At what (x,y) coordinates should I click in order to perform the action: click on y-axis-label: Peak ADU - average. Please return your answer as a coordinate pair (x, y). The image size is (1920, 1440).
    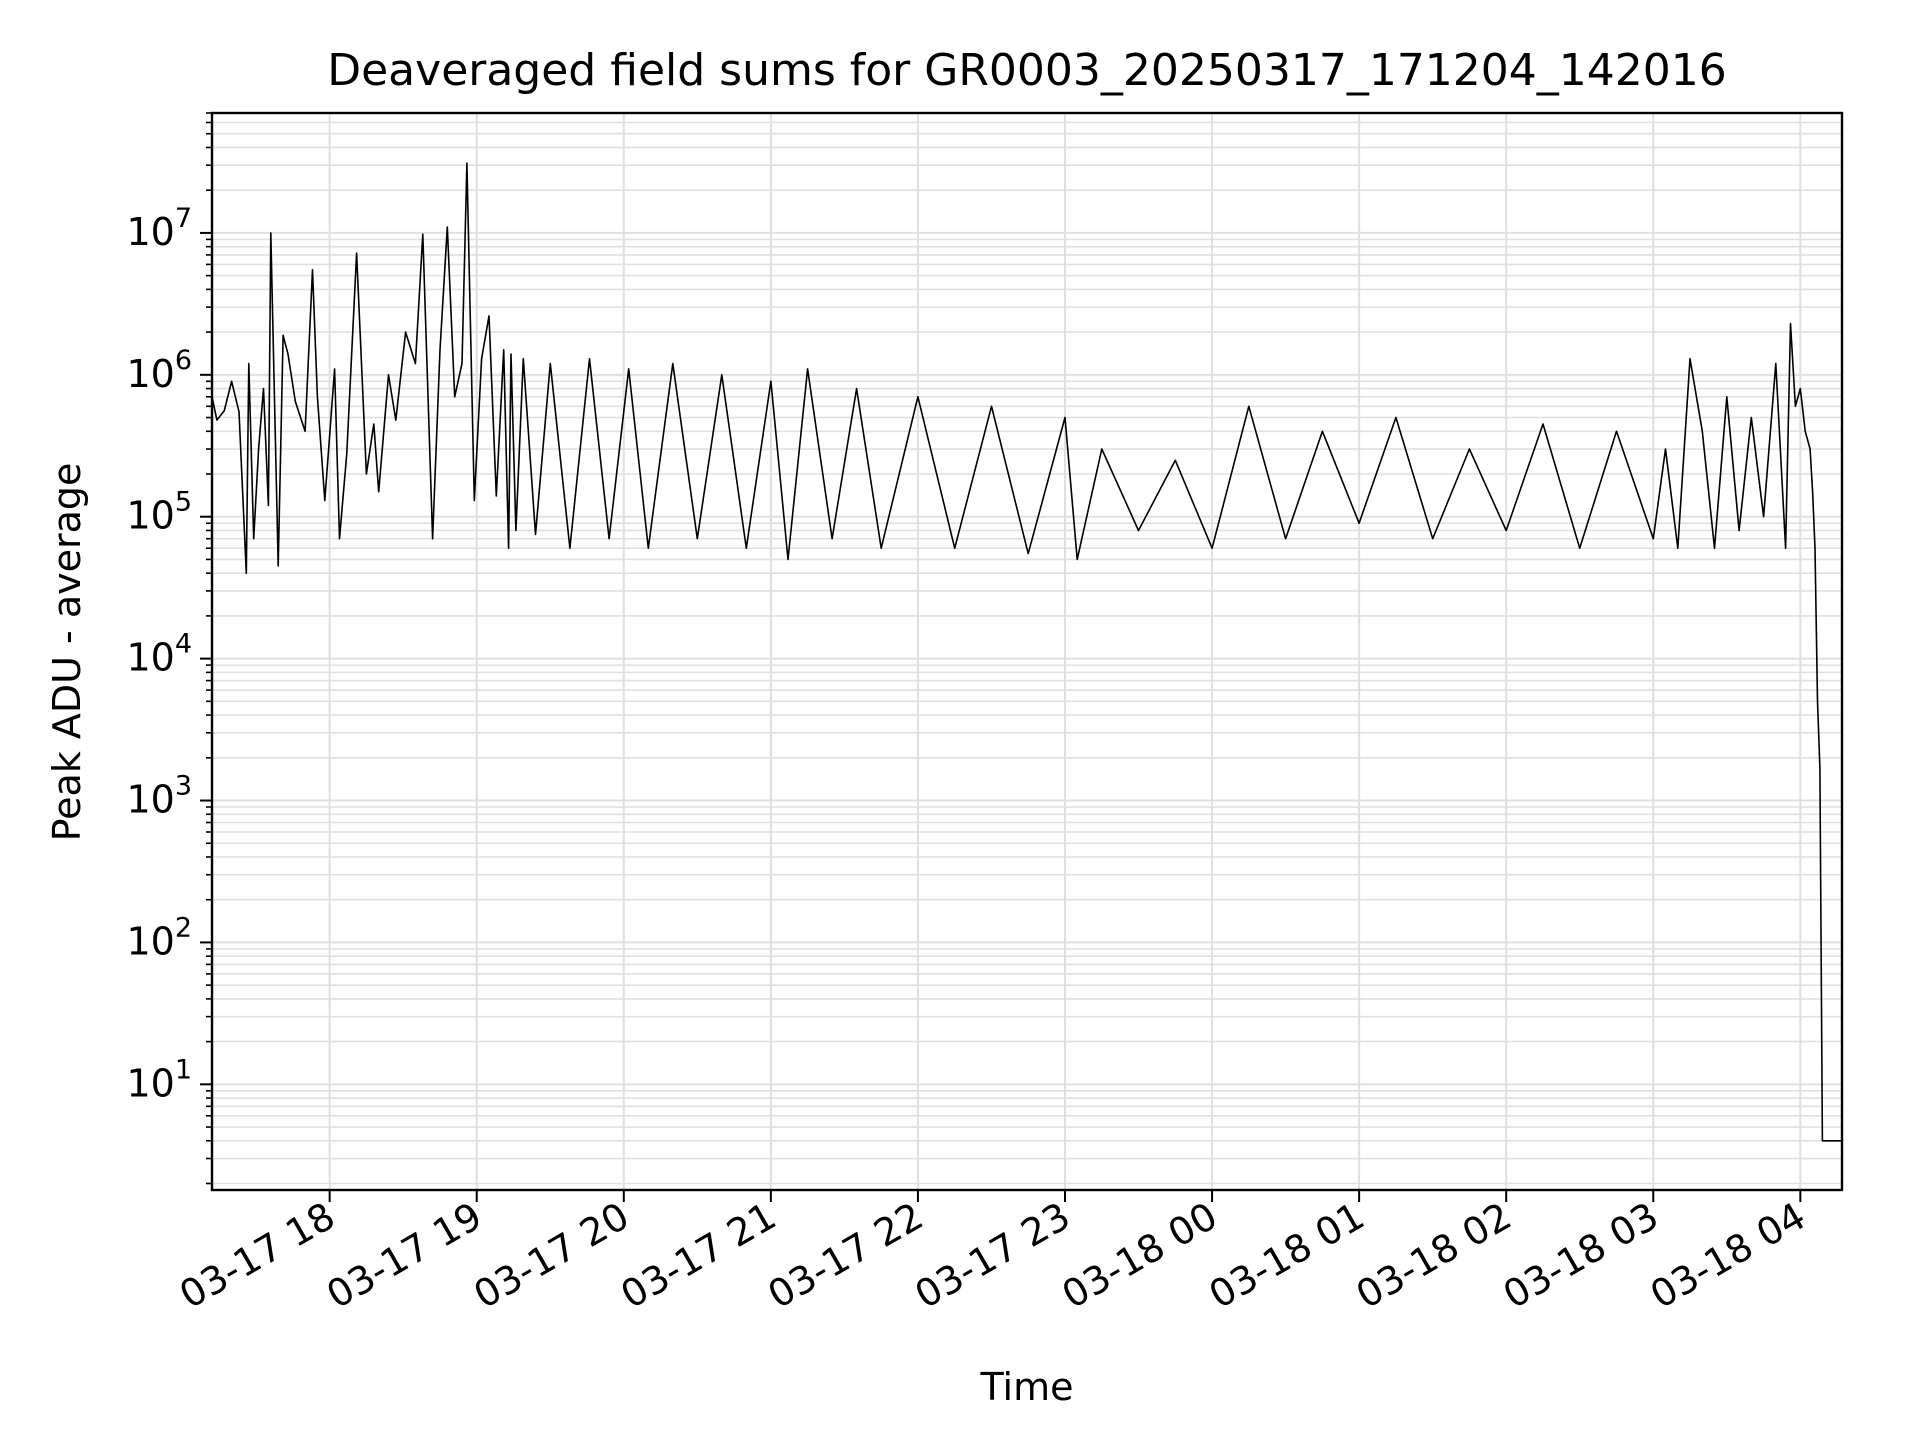
    Looking at the image, I should click on (67, 652).